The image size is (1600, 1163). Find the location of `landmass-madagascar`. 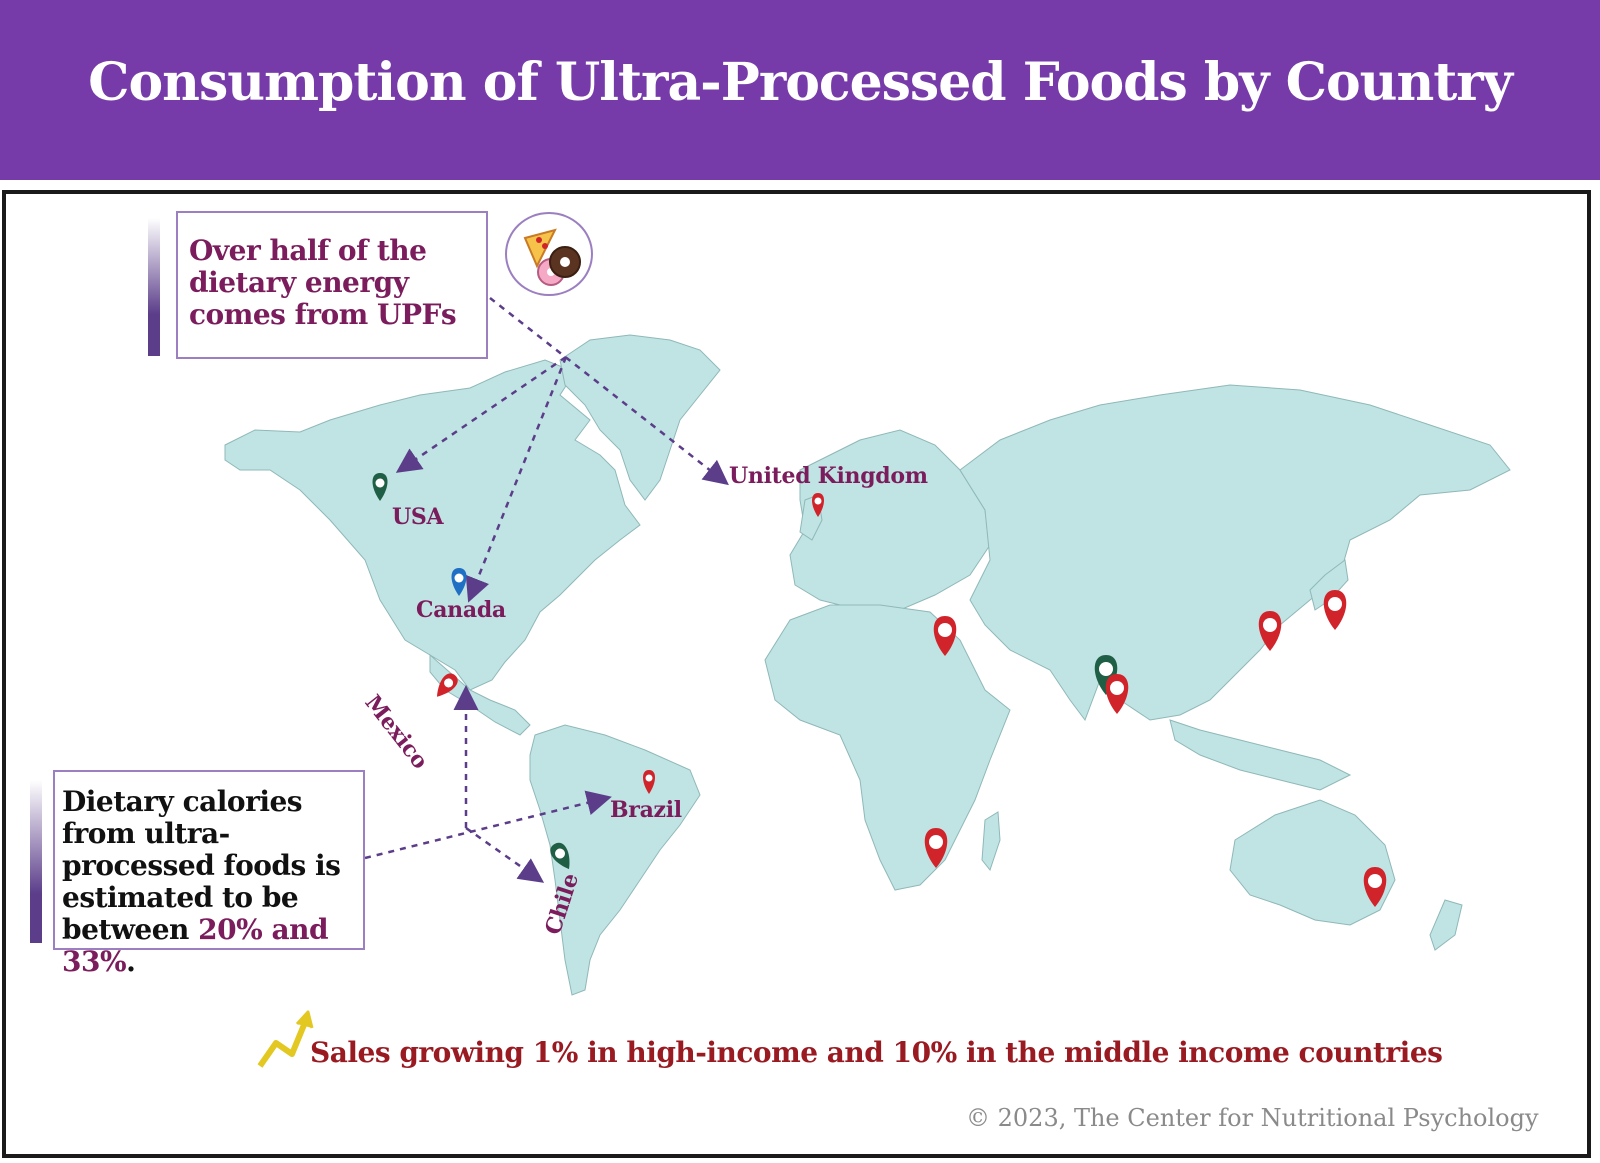

landmass-madagascar is located at coordinates (991, 841).